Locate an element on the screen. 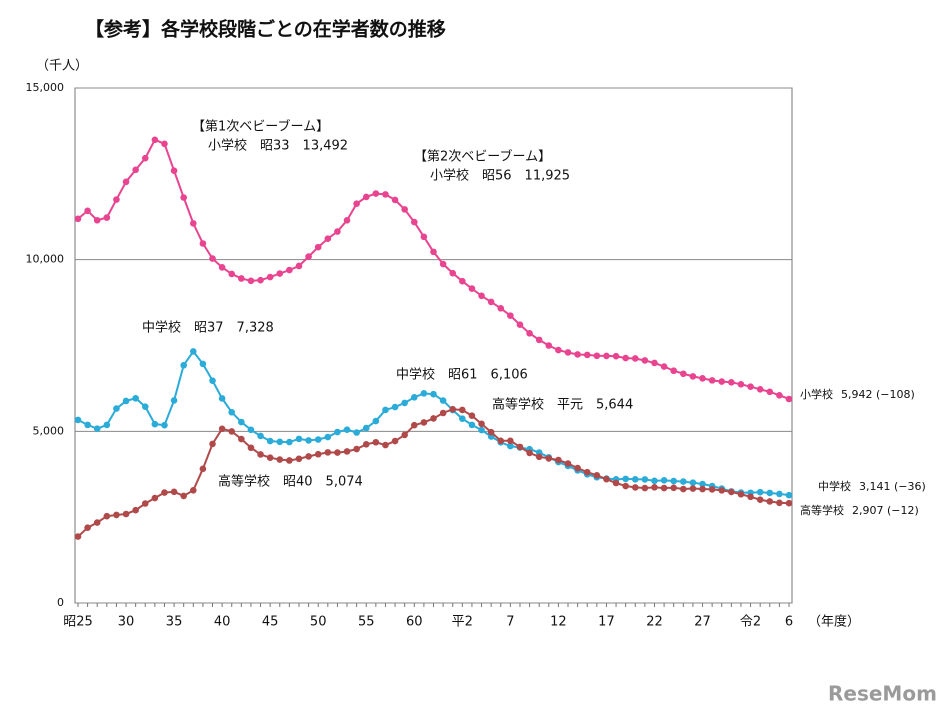 This screenshot has width=939, height=716. y-tick-label: 15,000 is located at coordinates (45, 87).